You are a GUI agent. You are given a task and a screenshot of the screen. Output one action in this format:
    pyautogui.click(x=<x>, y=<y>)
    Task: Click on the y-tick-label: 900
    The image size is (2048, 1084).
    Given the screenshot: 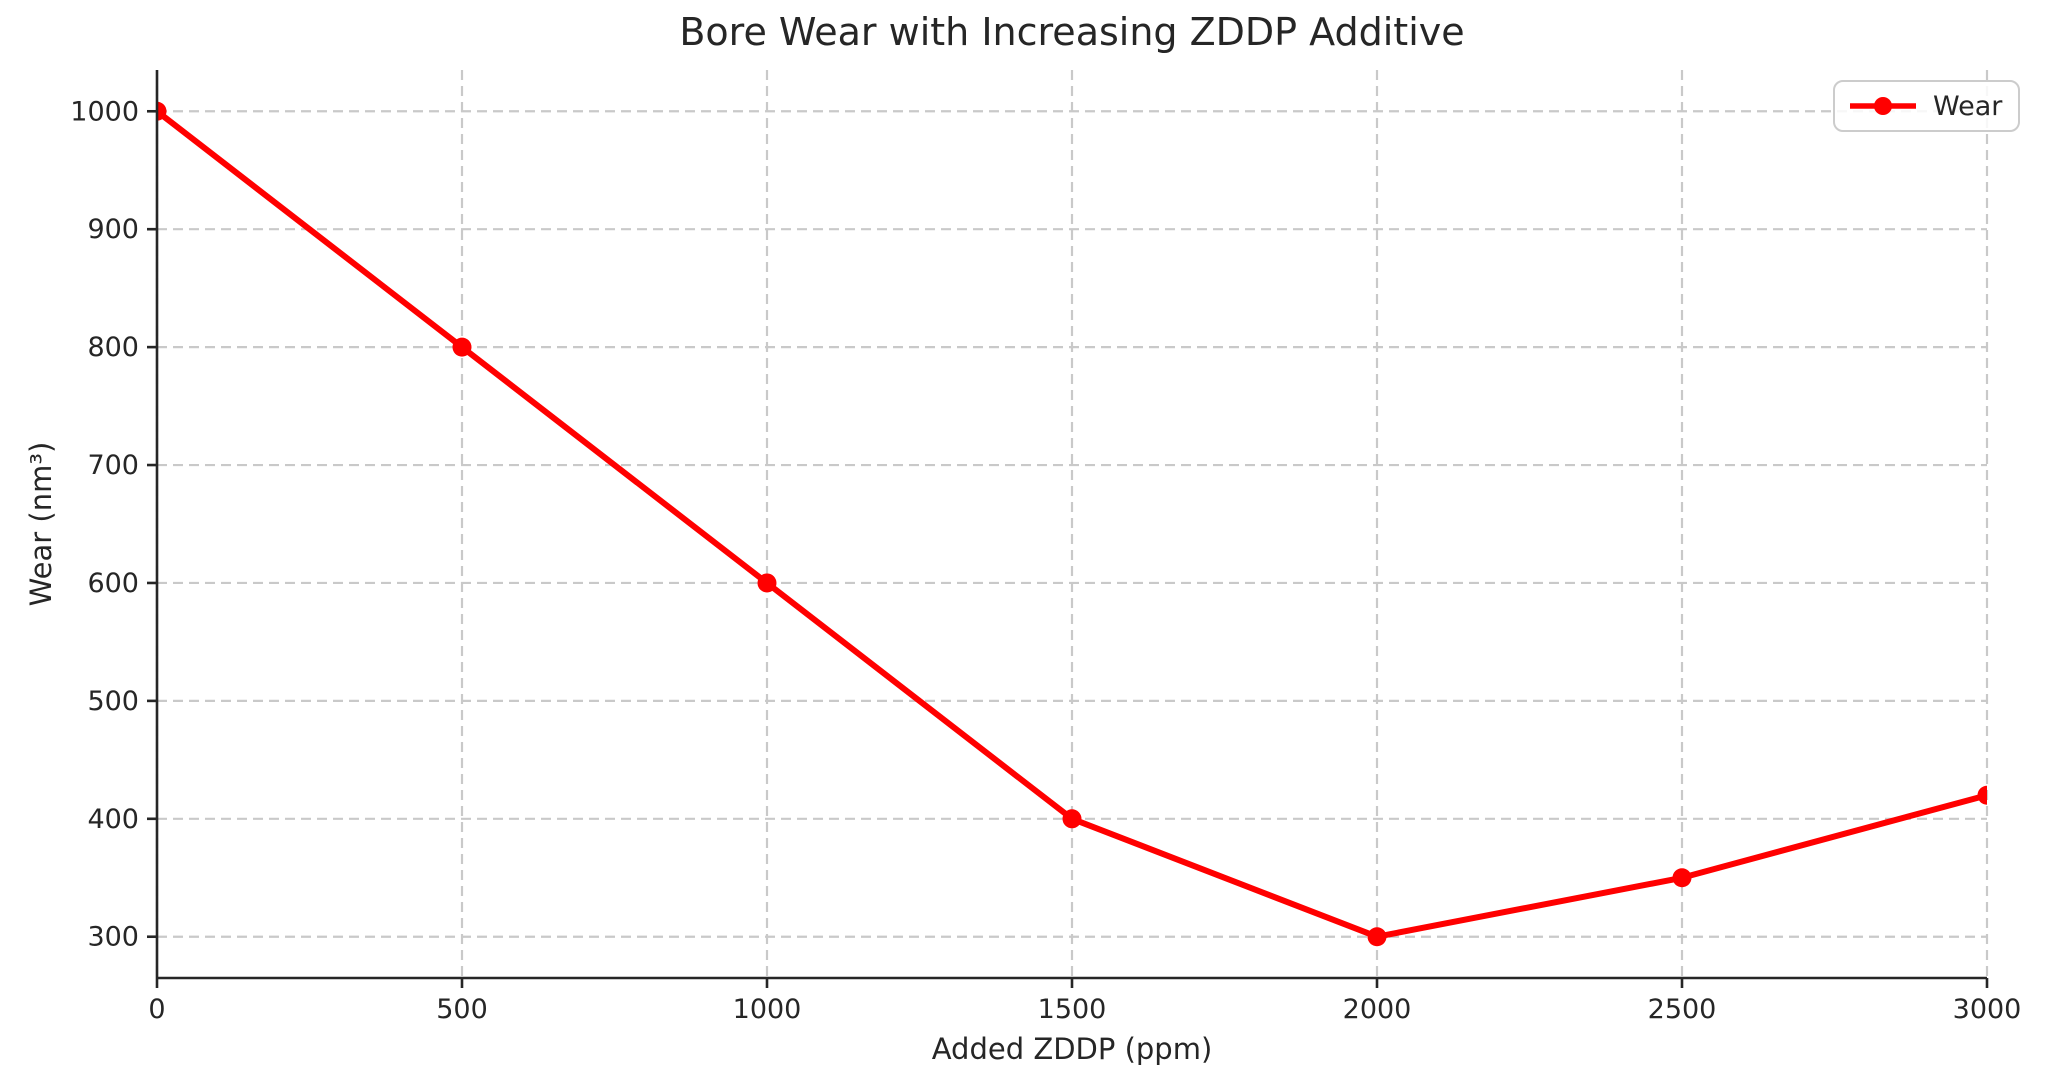 What is the action you would take?
    pyautogui.click(x=113, y=229)
    